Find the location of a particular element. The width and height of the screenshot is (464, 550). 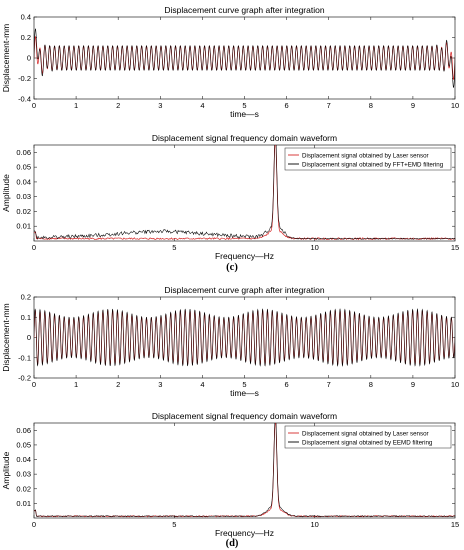

y-tick-label: 0.4 is located at coordinates (26, 17).